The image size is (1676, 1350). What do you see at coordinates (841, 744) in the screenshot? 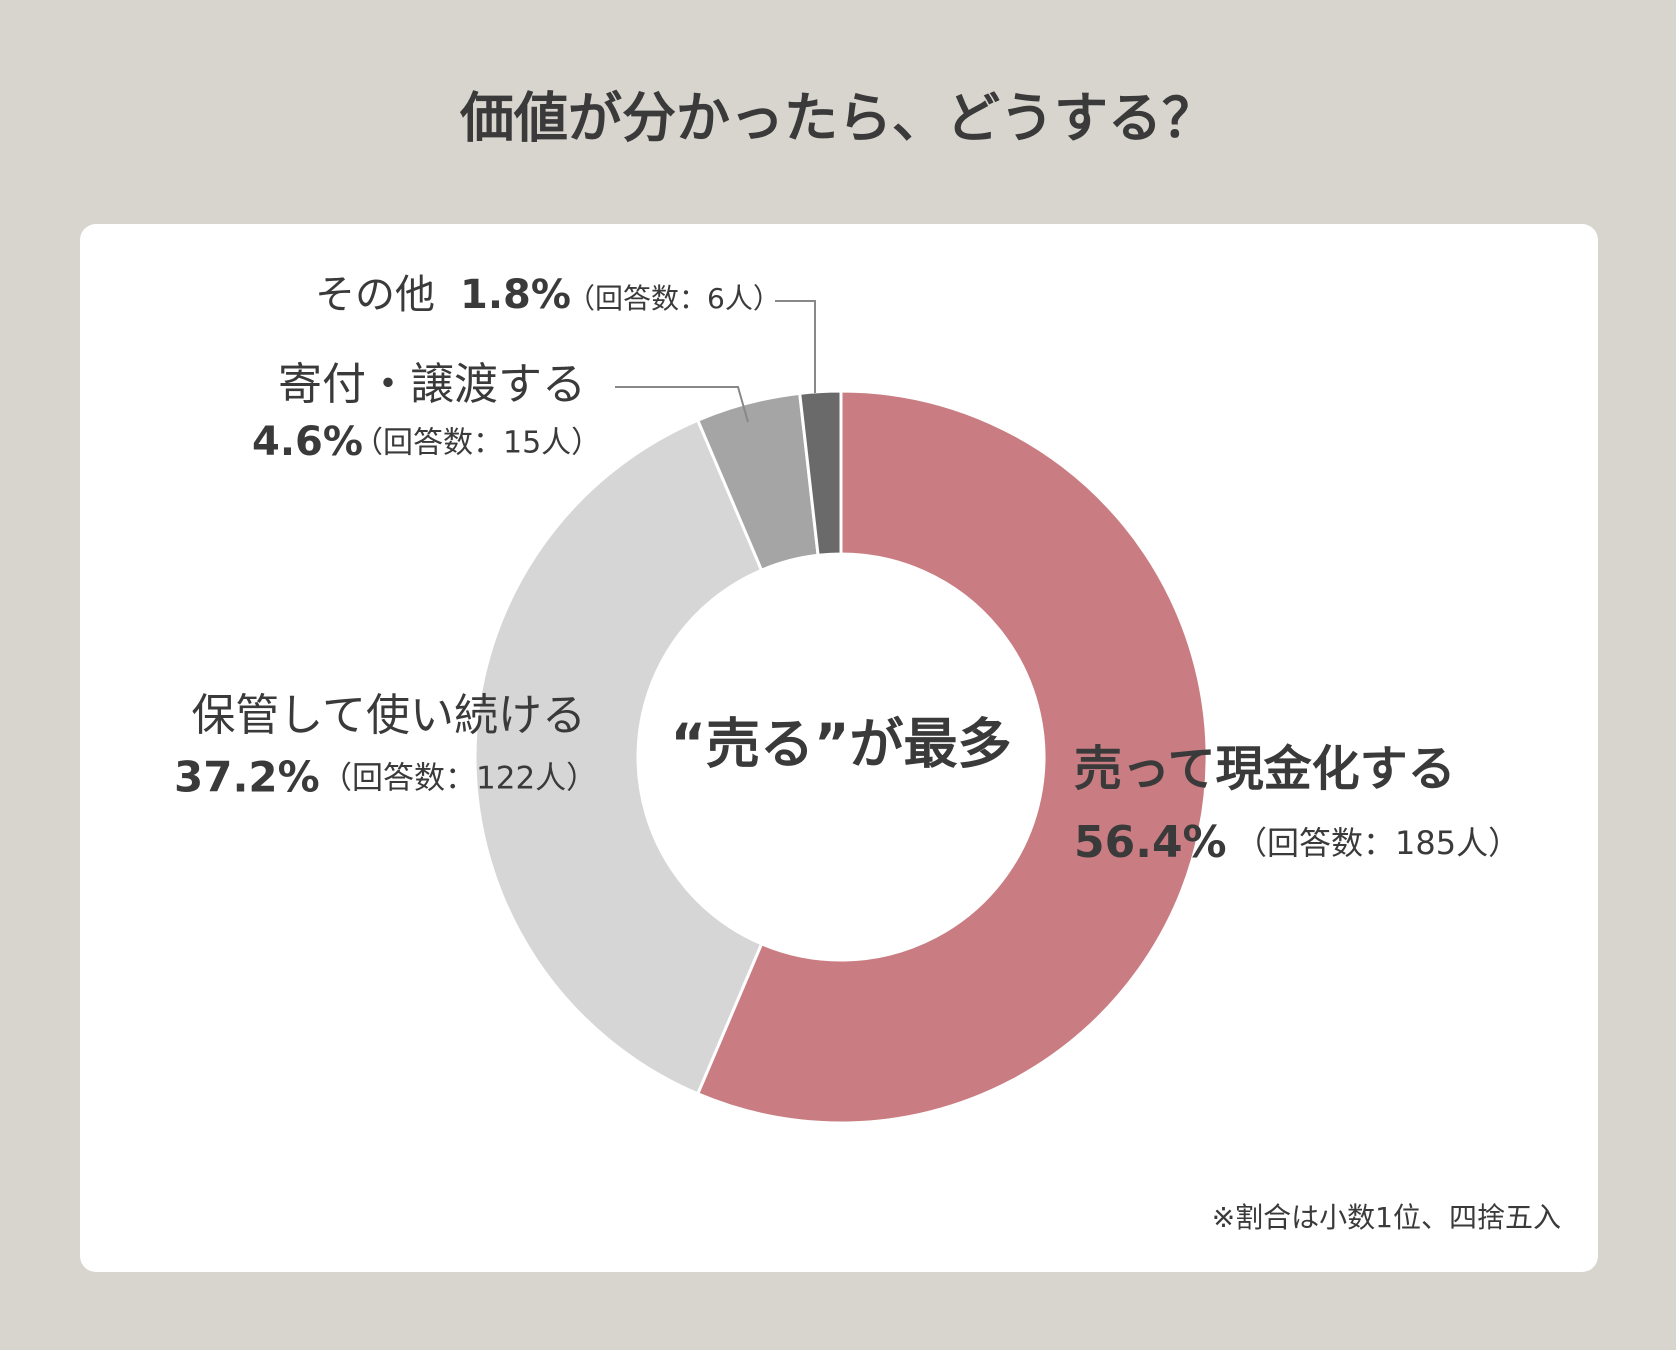
I see `center-label: “売る”が最多` at bounding box center [841, 744].